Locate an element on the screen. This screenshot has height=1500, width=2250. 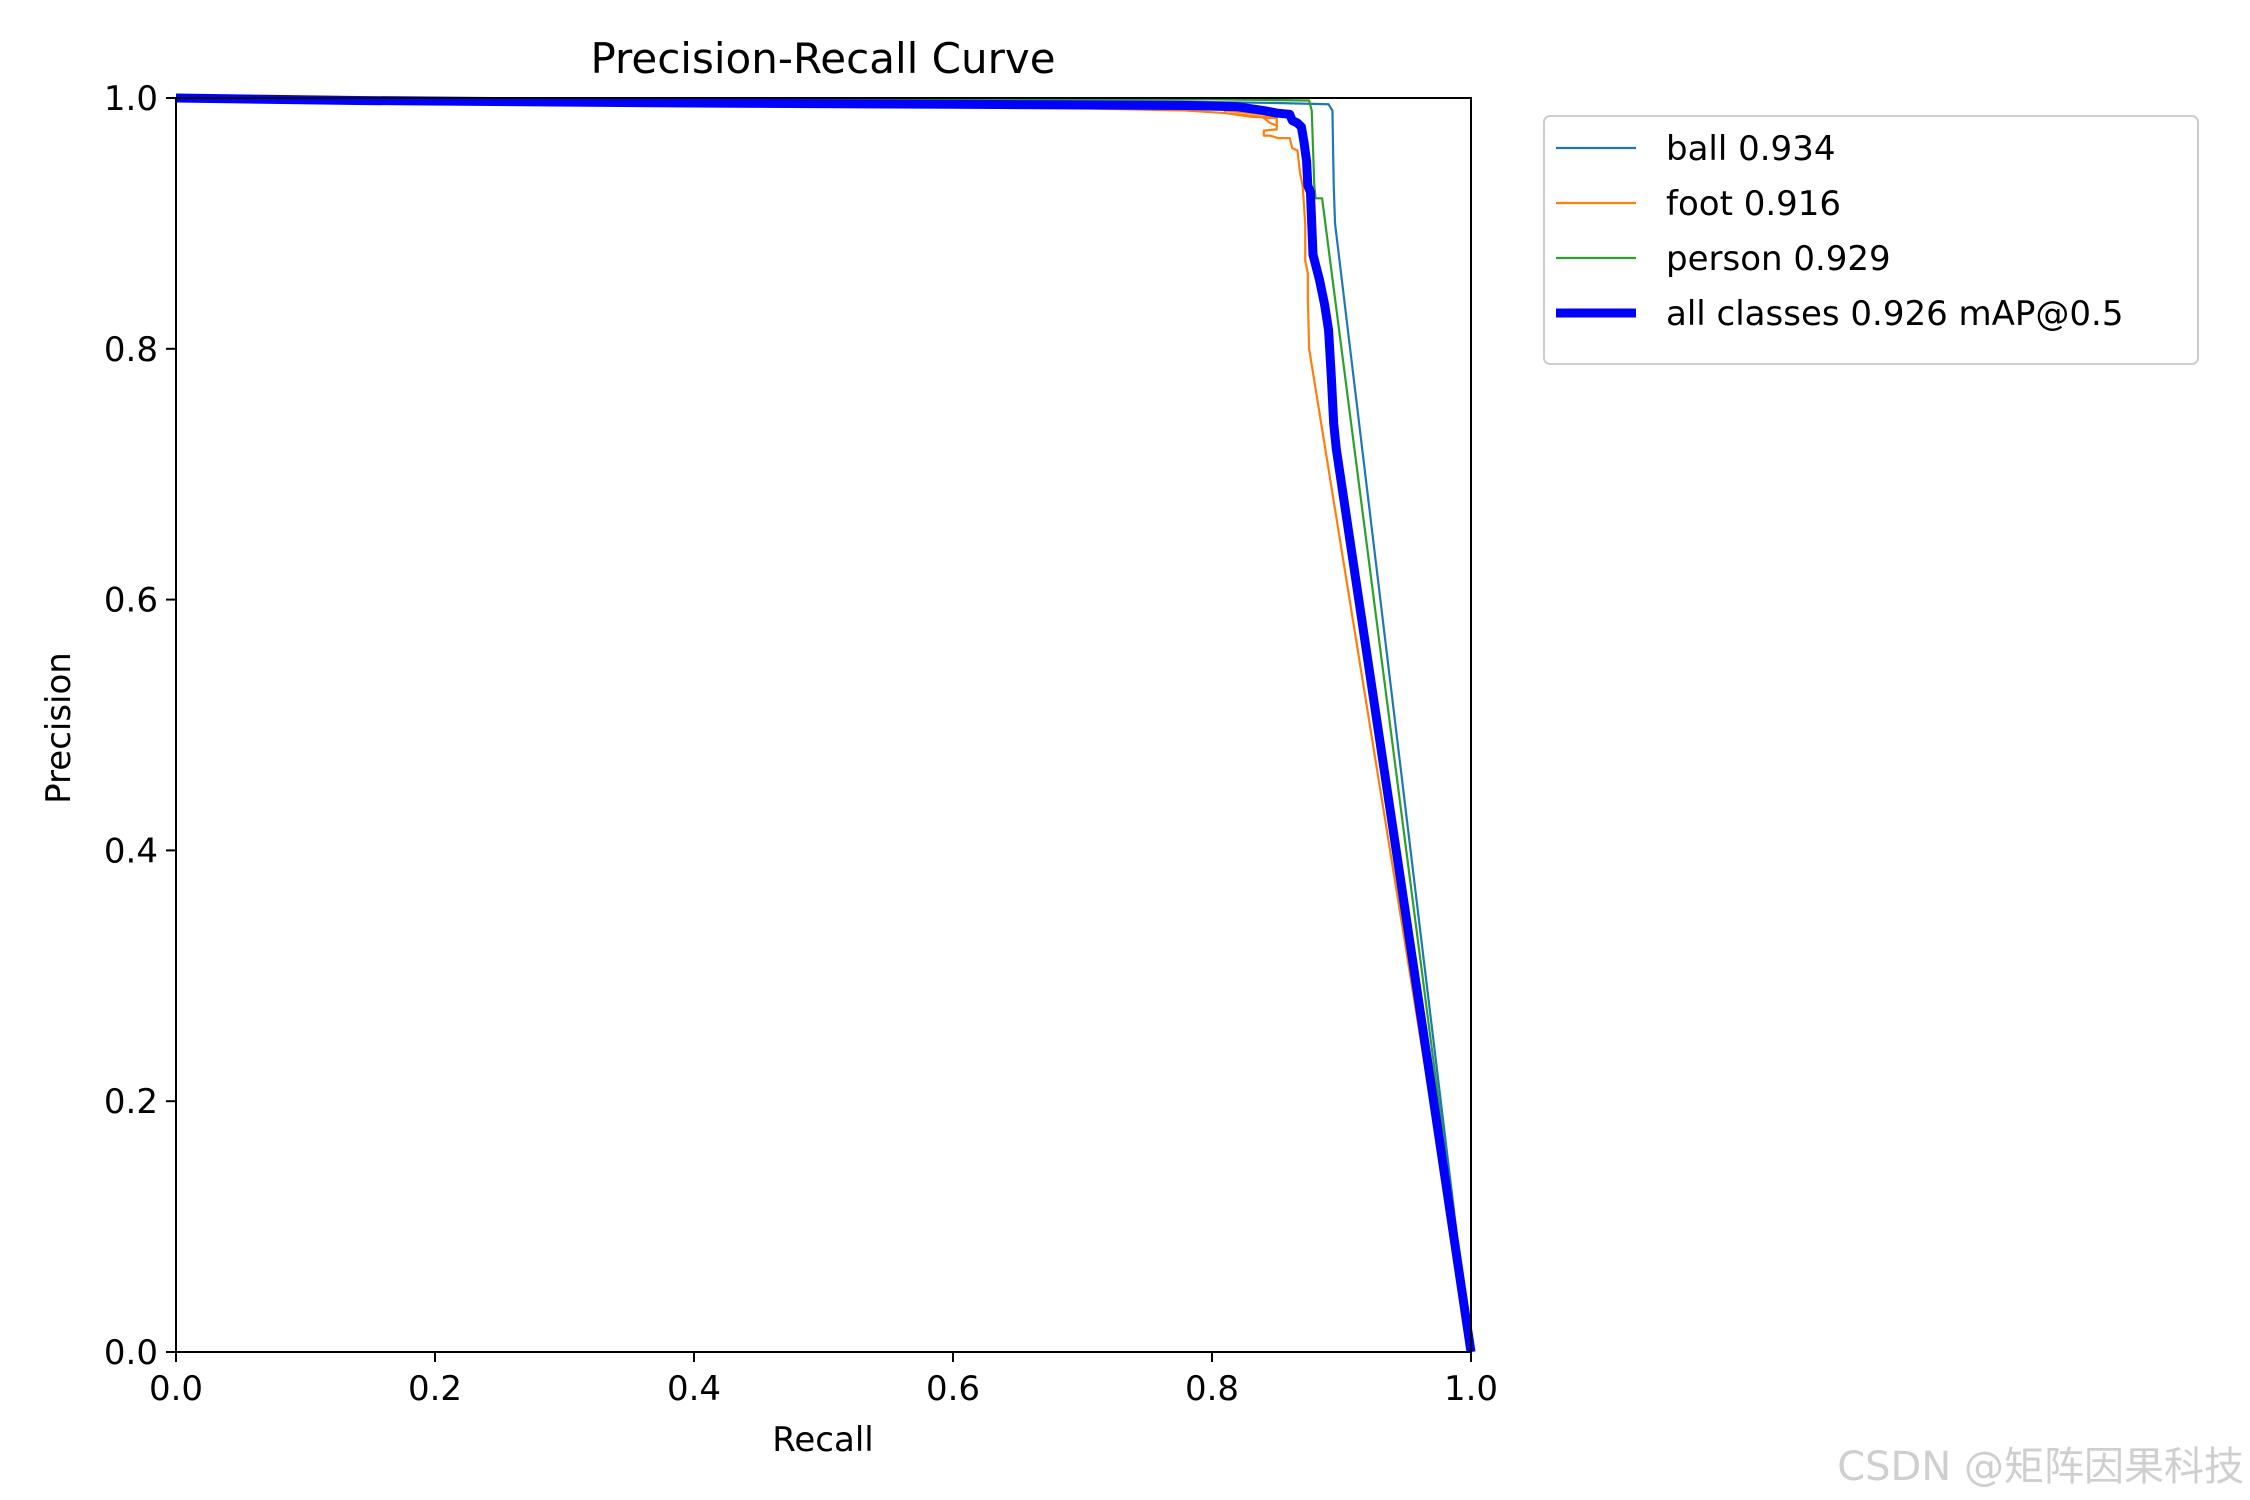
y-tick-label: 0.6 is located at coordinates (131, 601).